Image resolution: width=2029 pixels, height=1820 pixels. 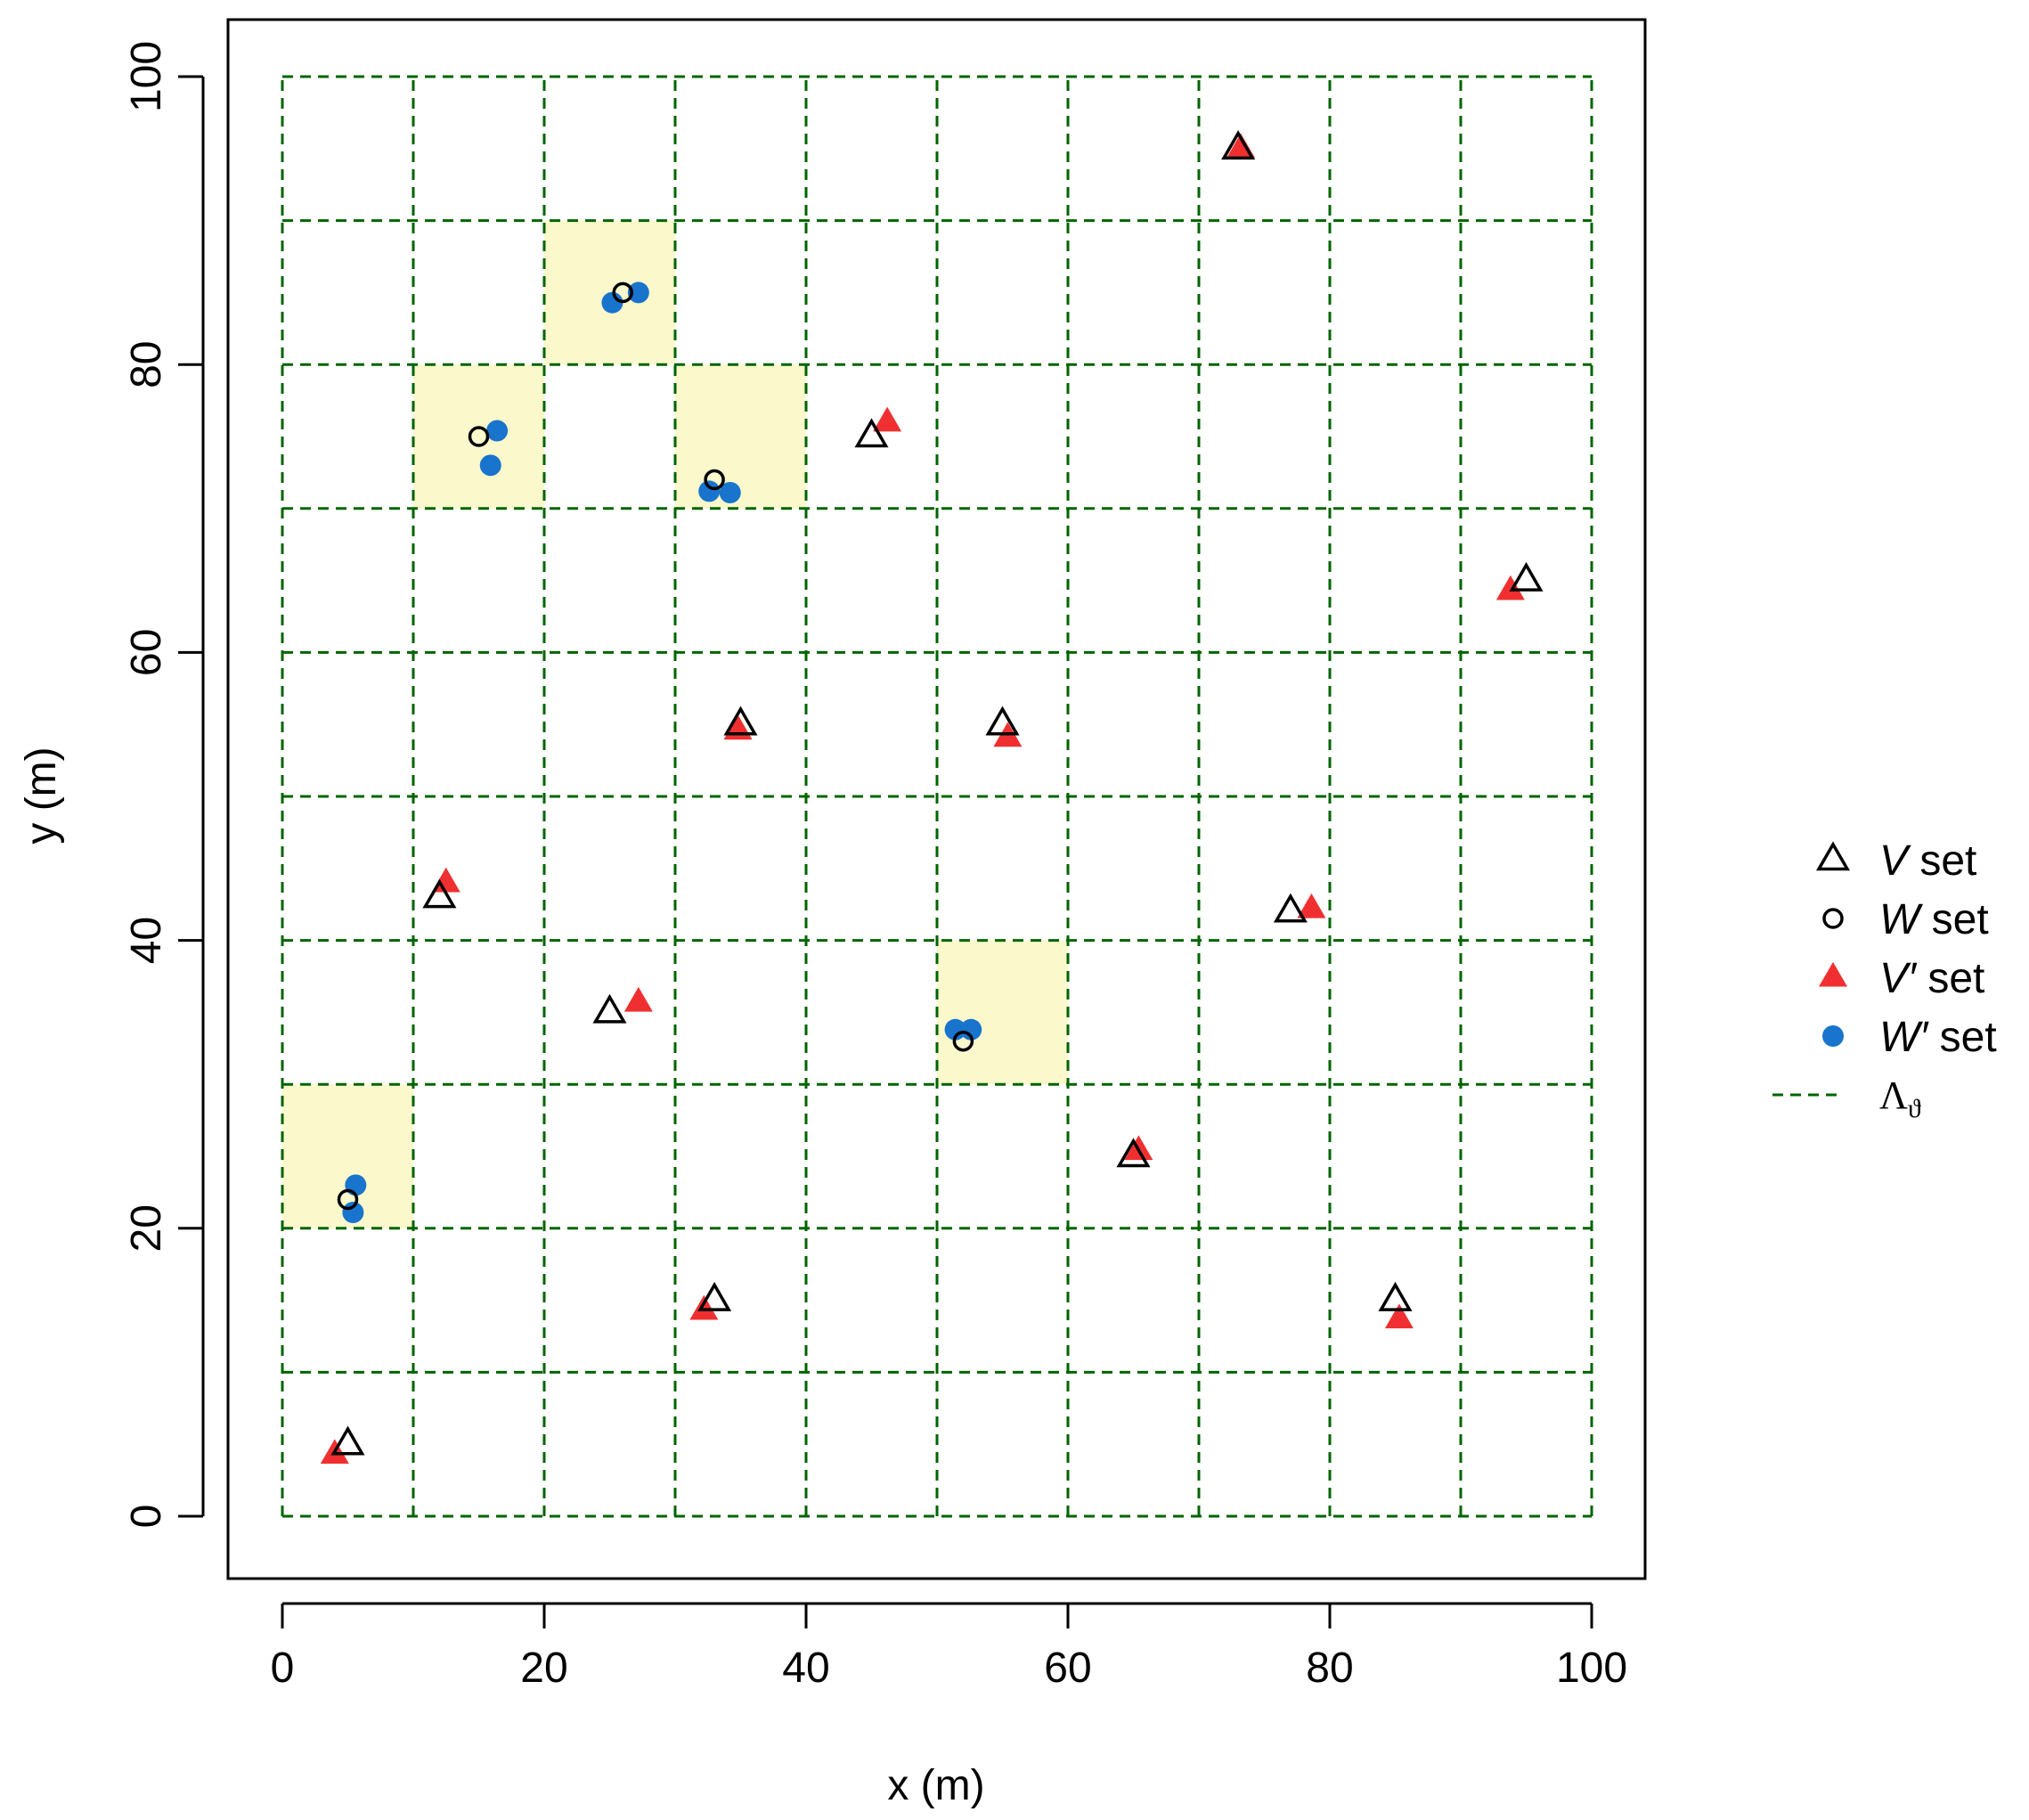 What do you see at coordinates (283, 1668) in the screenshot?
I see `x-tick-label-0: 0` at bounding box center [283, 1668].